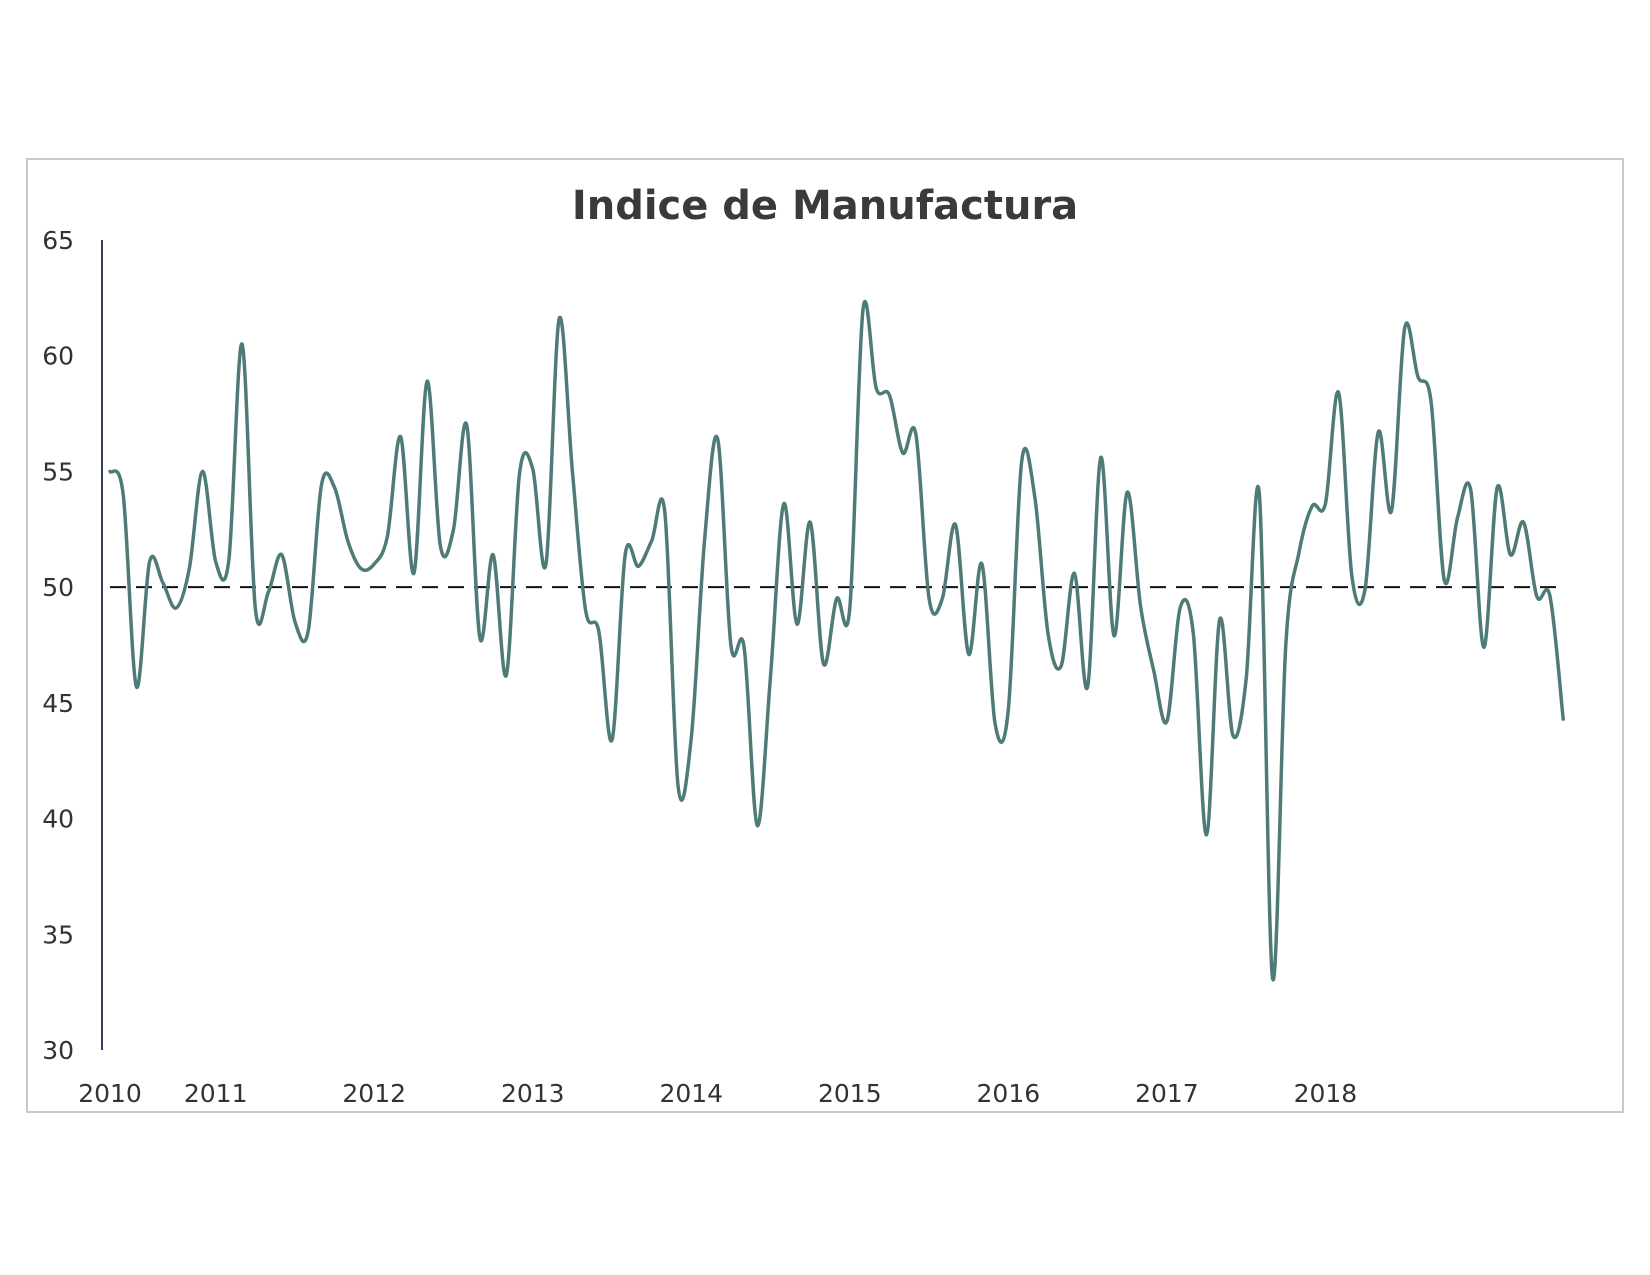 The width and height of the screenshot is (1650, 1275). I want to click on y-tick-label: 60, so click(58, 356).